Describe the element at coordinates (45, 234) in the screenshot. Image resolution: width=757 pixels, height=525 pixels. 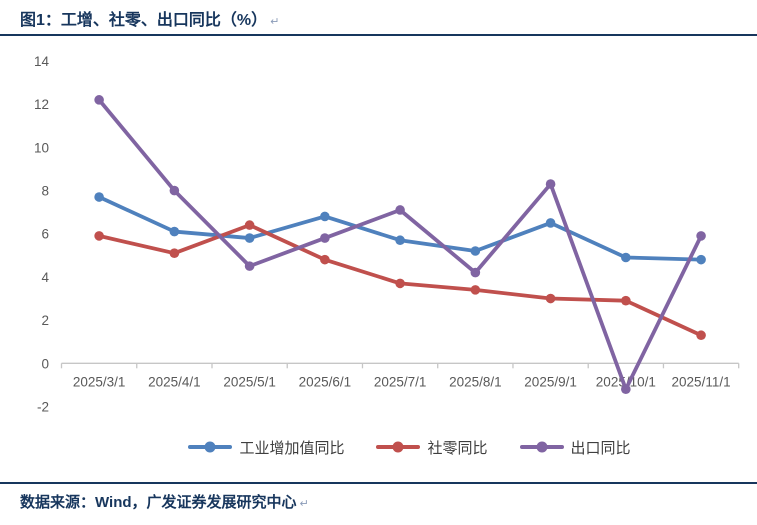
I see `y-axis-tick-label: 6` at that location.